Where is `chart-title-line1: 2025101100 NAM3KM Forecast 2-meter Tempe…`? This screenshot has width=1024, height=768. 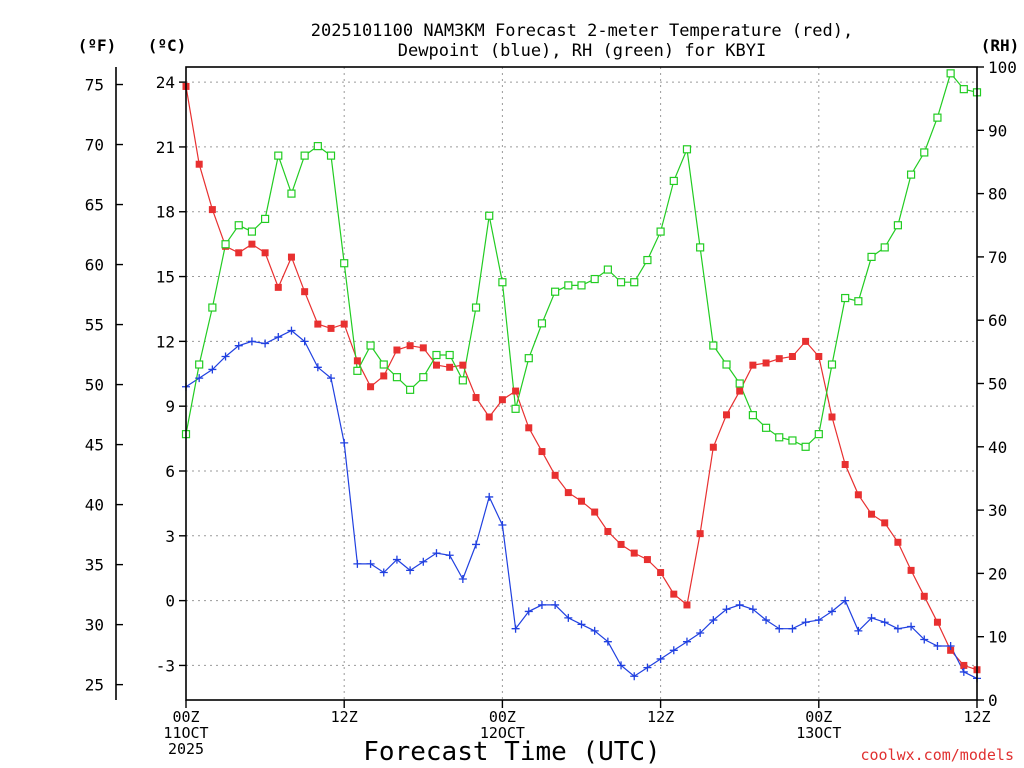 chart-title-line1: 2025101100 NAM3KM Forecast 2-meter Tempe… is located at coordinates (582, 31).